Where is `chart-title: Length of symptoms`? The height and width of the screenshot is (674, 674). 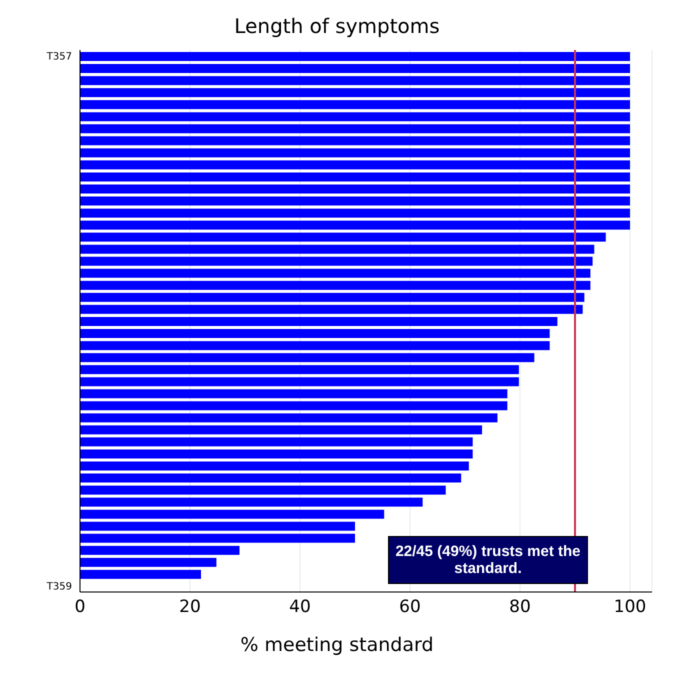 chart-title: Length of symptoms is located at coordinates (337, 26).